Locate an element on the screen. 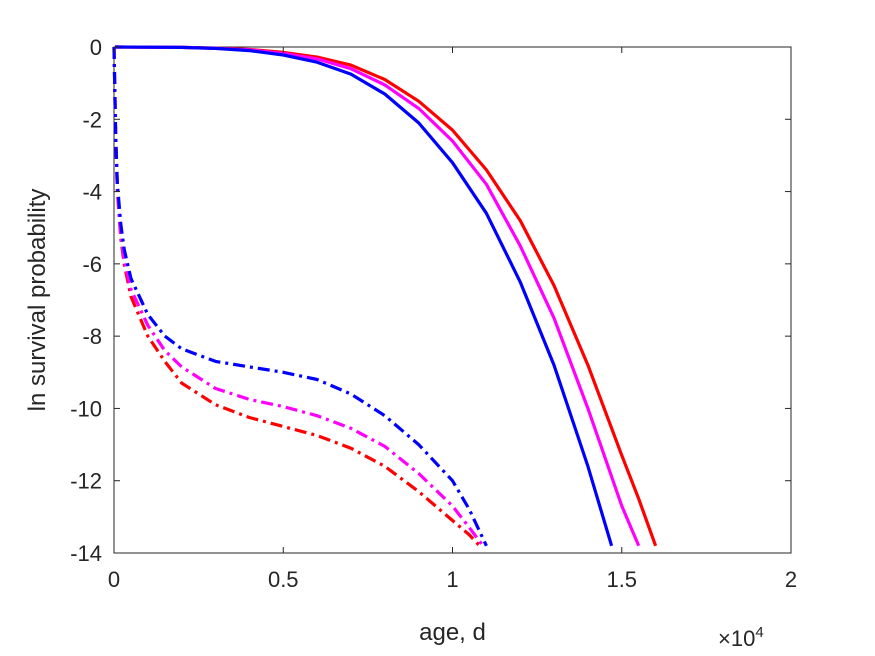 This screenshot has height=656, width=875. y-tick-label: -14 is located at coordinates (86, 553).